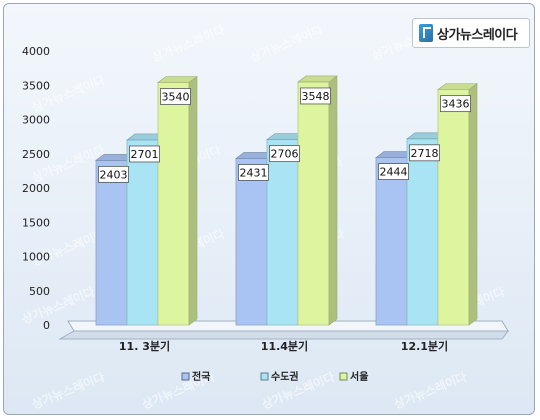 The height and width of the screenshot is (420, 540). Describe the element at coordinates (283, 335) in the screenshot. I see `floor-edge` at that location.